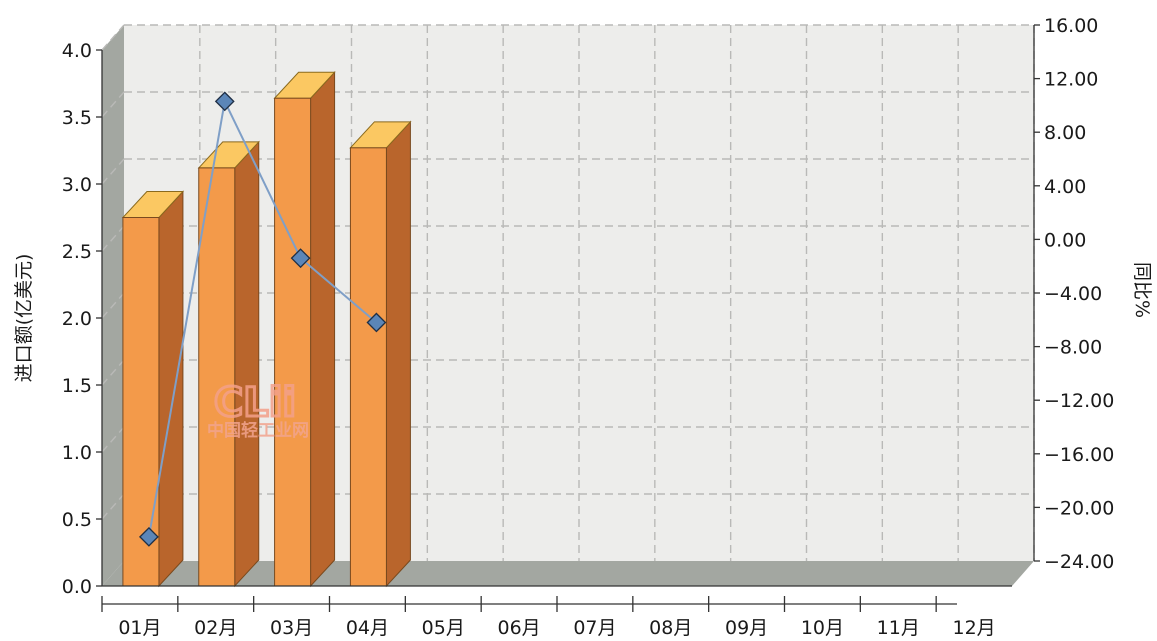  What do you see at coordinates (594, 628) in the screenshot?
I see `x-tick-label: 07月` at bounding box center [594, 628].